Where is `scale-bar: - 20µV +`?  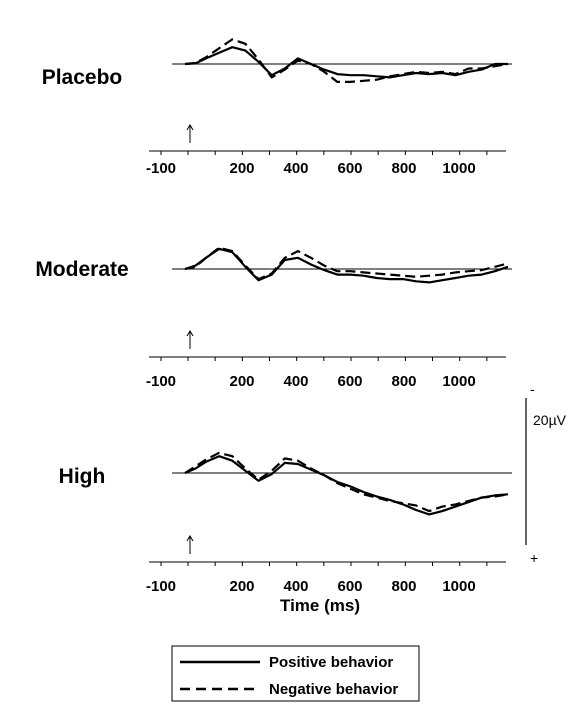 scale-bar: - 20µV + is located at coordinates (546, 473).